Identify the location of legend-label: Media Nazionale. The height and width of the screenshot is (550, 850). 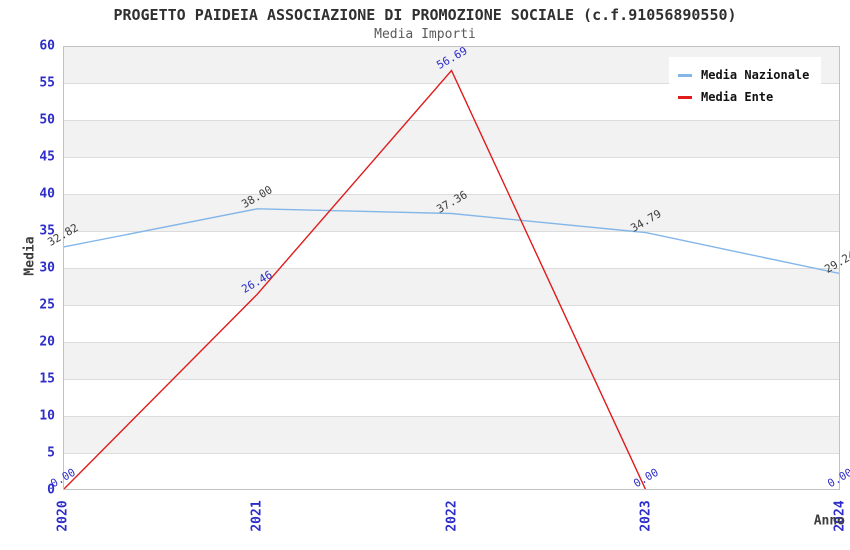
(755, 75).